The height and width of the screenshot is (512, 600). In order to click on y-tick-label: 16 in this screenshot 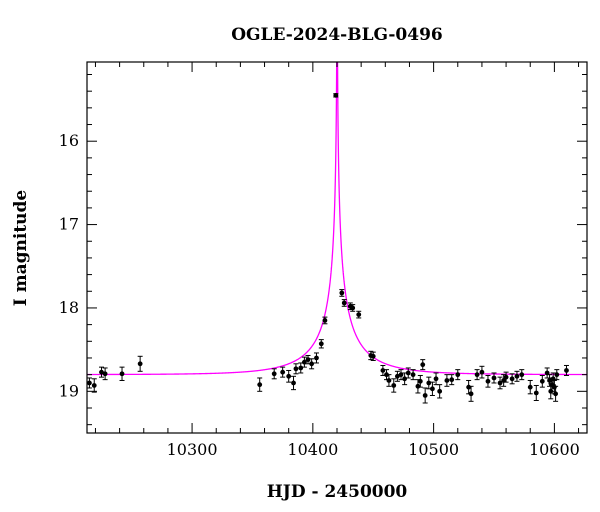, I will do `click(69, 140)`.